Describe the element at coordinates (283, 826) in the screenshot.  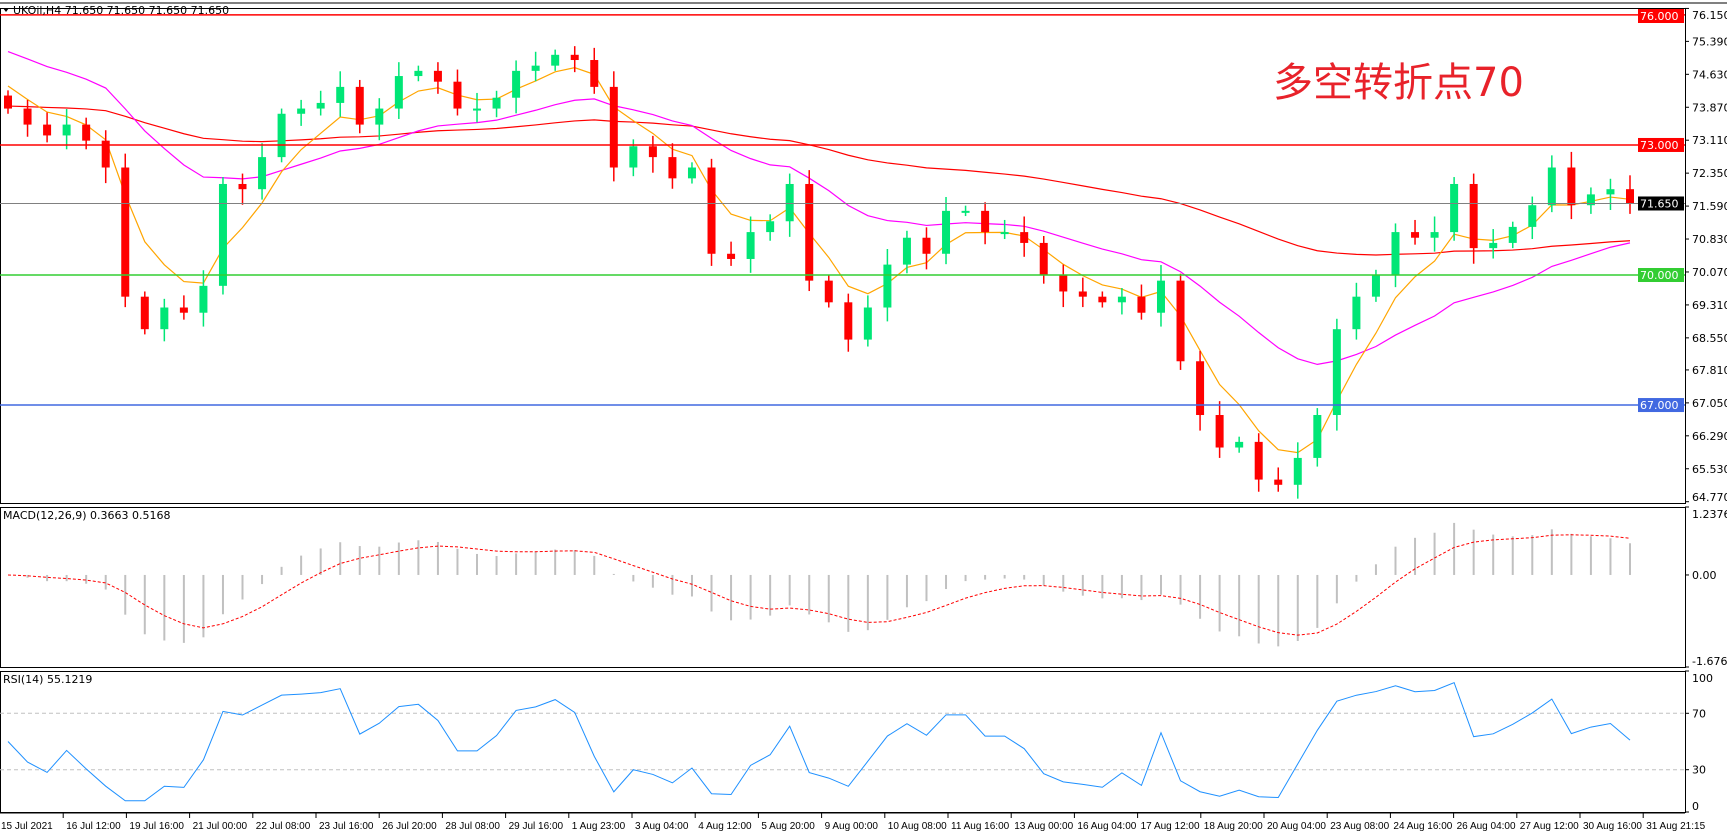
I see `time-tick-label: 22 Jul 08:00` at that location.